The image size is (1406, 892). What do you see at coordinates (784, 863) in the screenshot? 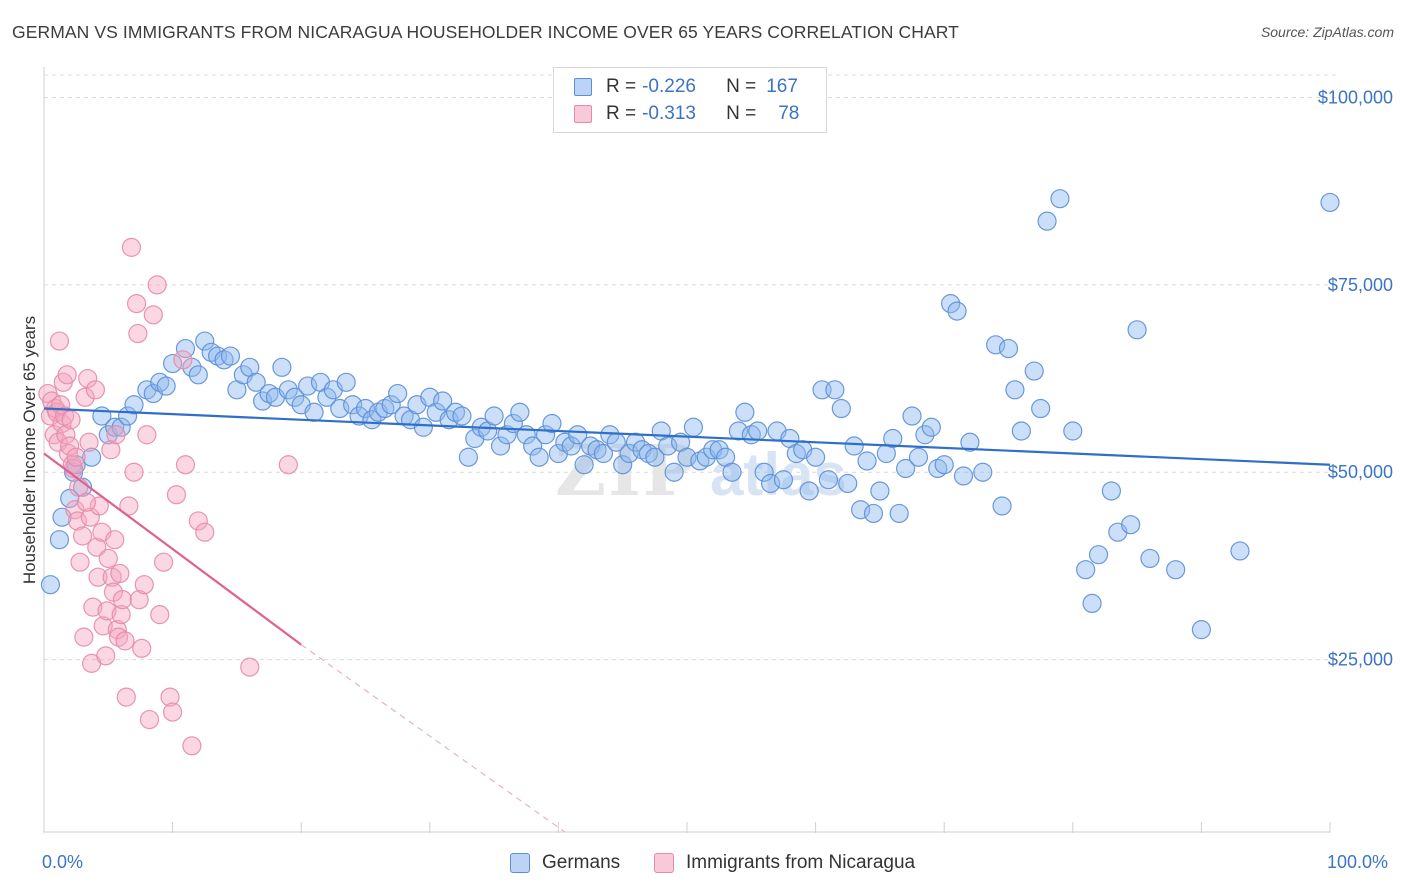
I see `series-legend-nicaragua: Immigrants from Nicaragua` at bounding box center [784, 863].